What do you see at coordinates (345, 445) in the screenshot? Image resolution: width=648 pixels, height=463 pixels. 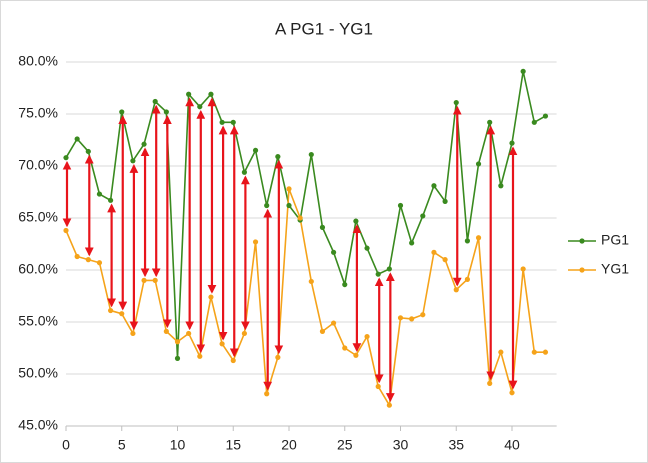 I see `x-tick-label: 25` at bounding box center [345, 445].